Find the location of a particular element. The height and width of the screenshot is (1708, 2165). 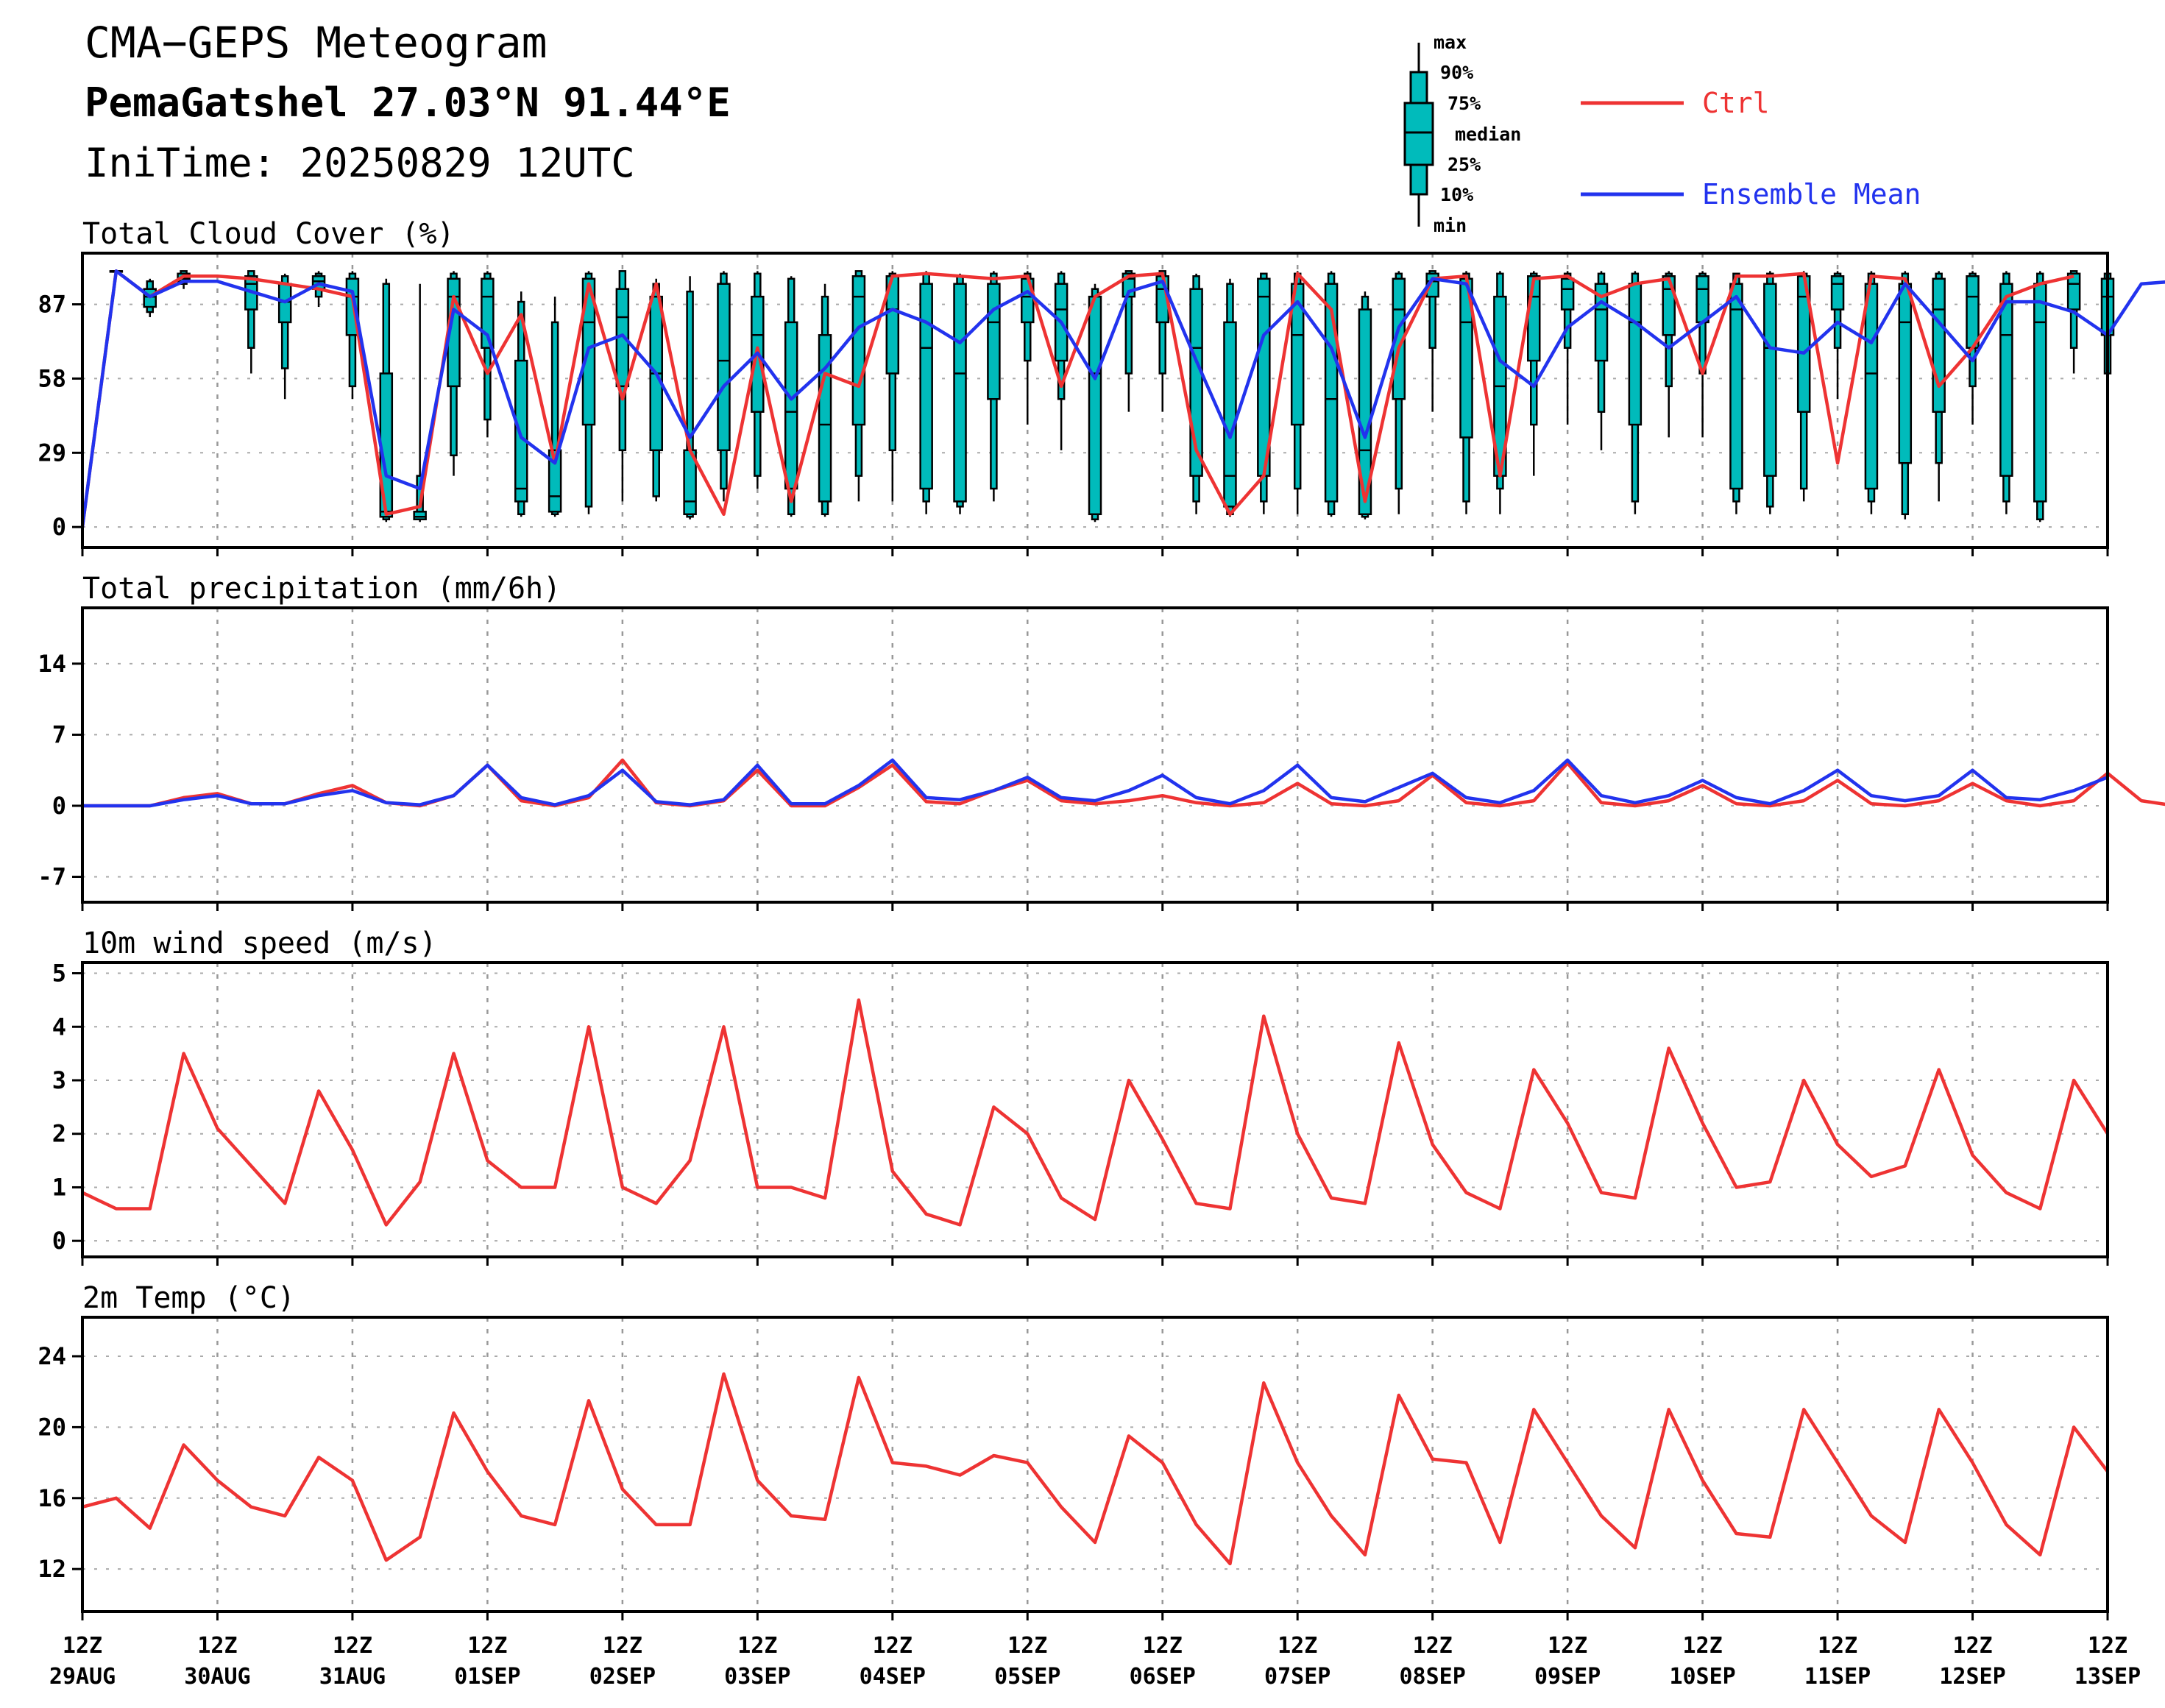

chart-1-mean-line is located at coordinates (1095, 783).